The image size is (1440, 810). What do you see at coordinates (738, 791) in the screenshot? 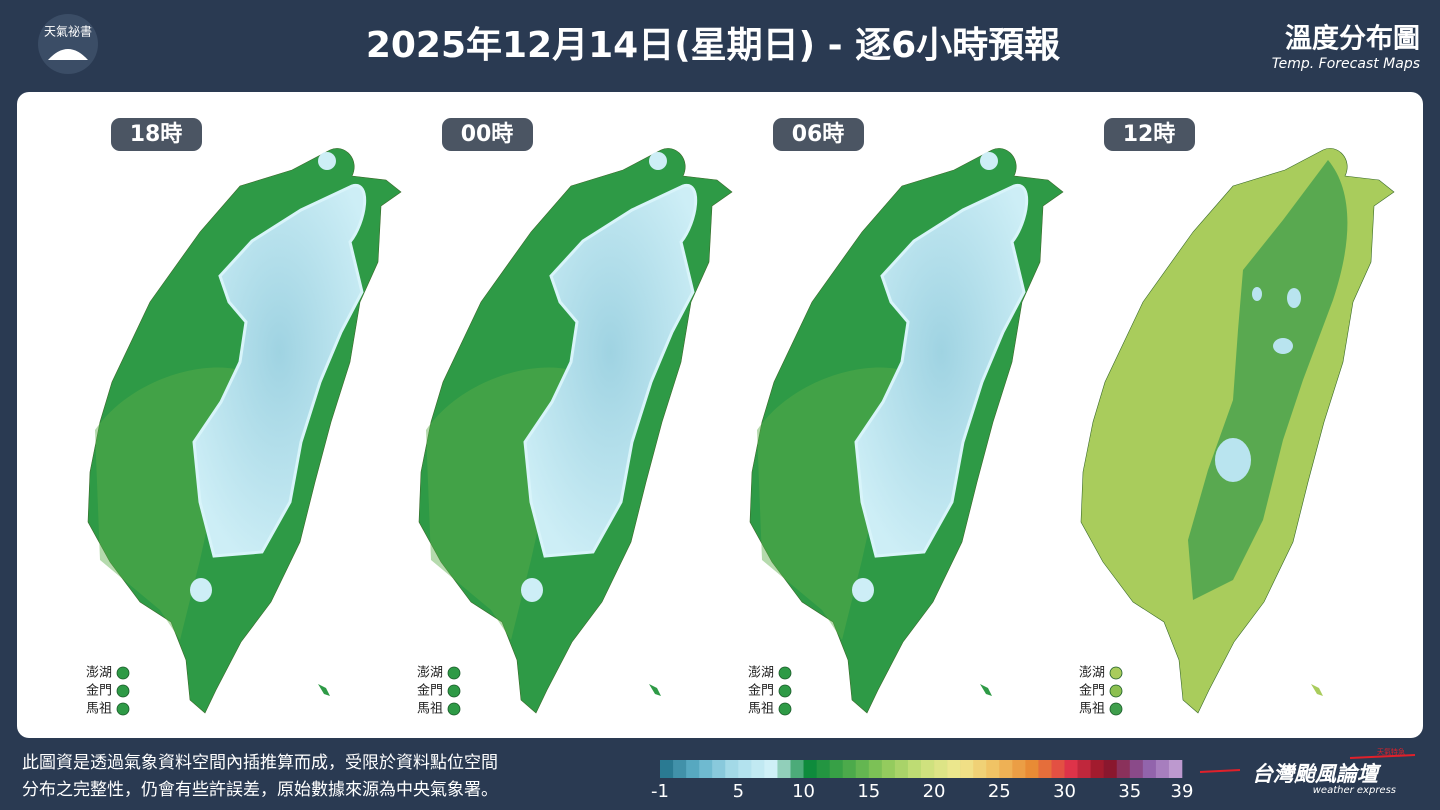
I see `colorbar-tick-label: 5` at bounding box center [738, 791].